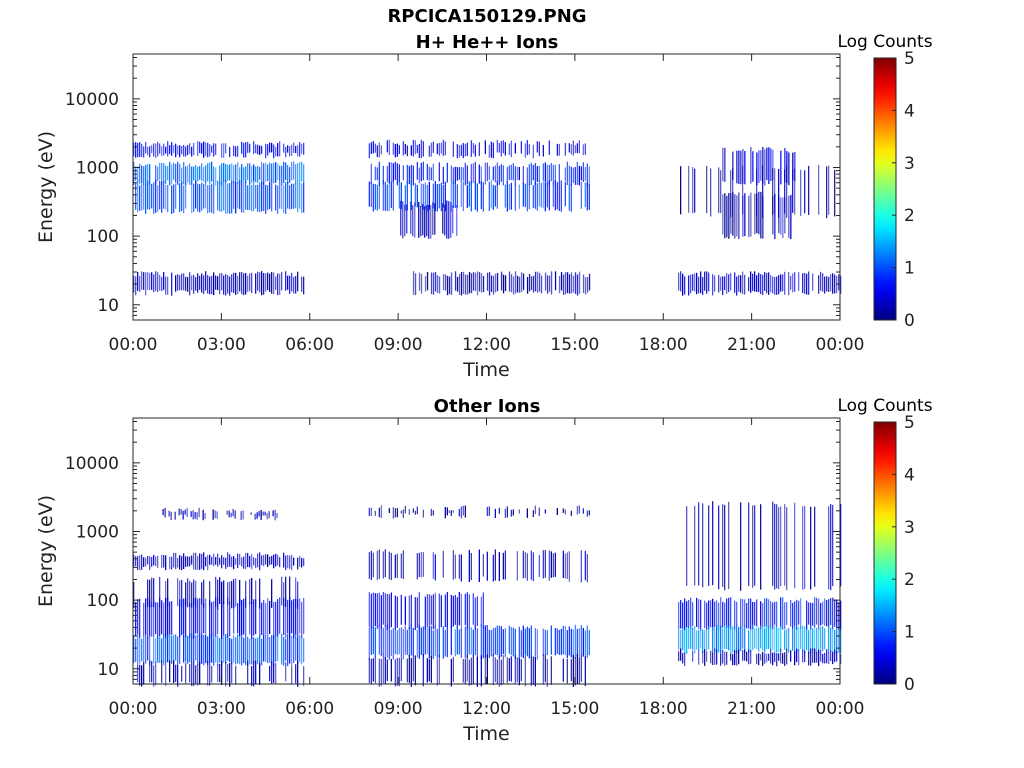 Image resolution: width=1024 pixels, height=768 pixels. Describe the element at coordinates (487, 16) in the screenshot. I see `figure-title: RPCICA150129.PNG` at that location.